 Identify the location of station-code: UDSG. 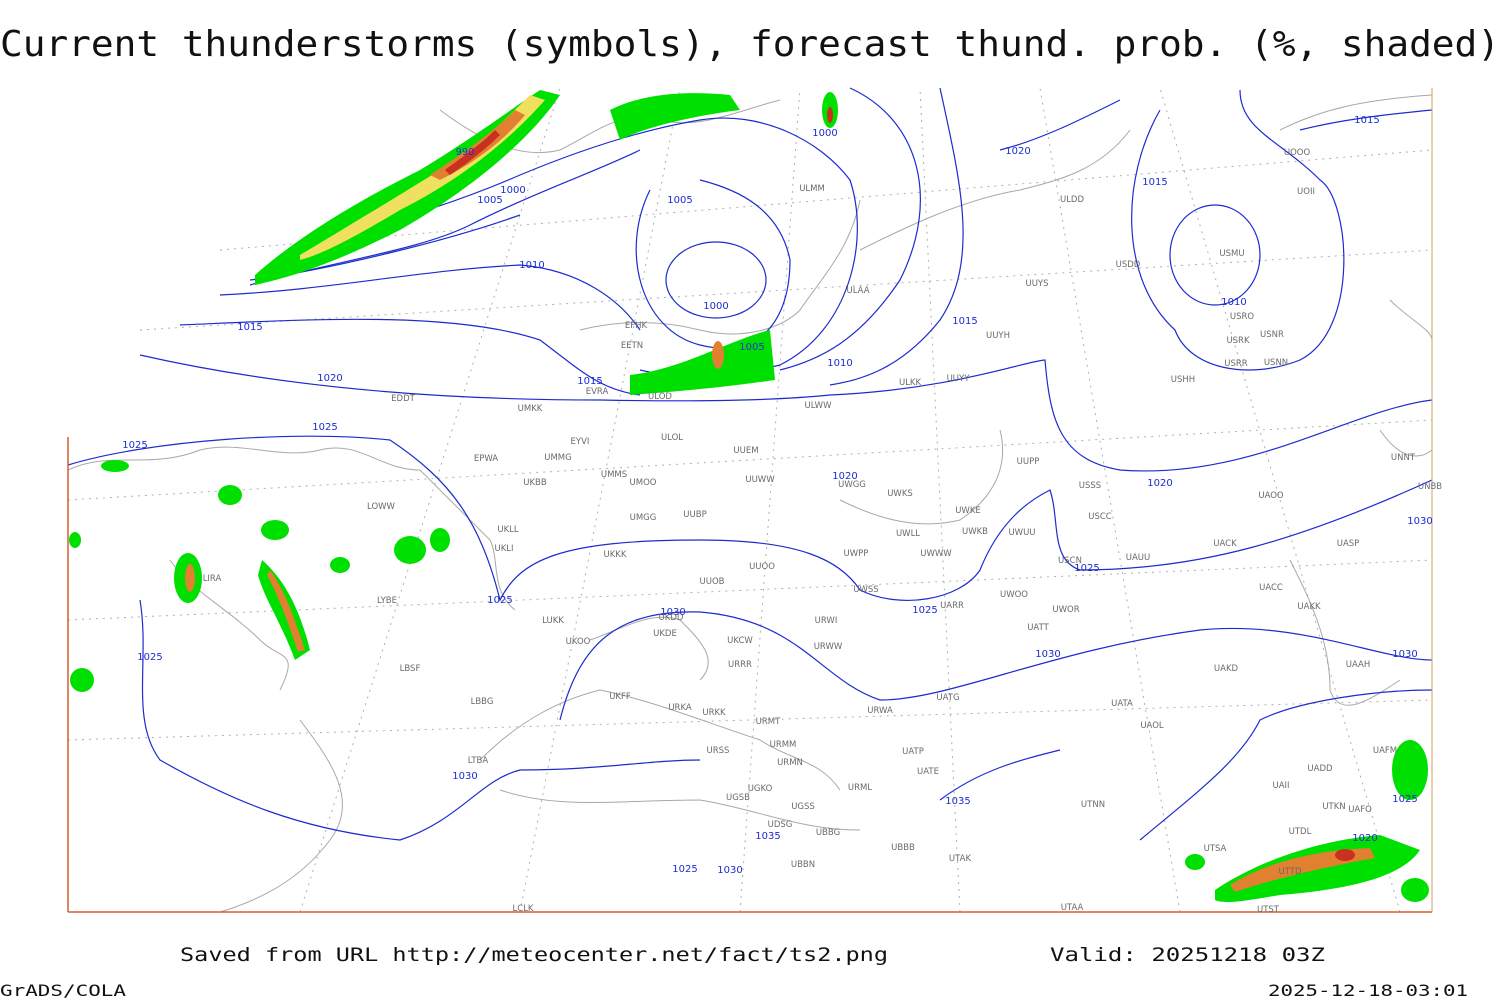
(780, 825).